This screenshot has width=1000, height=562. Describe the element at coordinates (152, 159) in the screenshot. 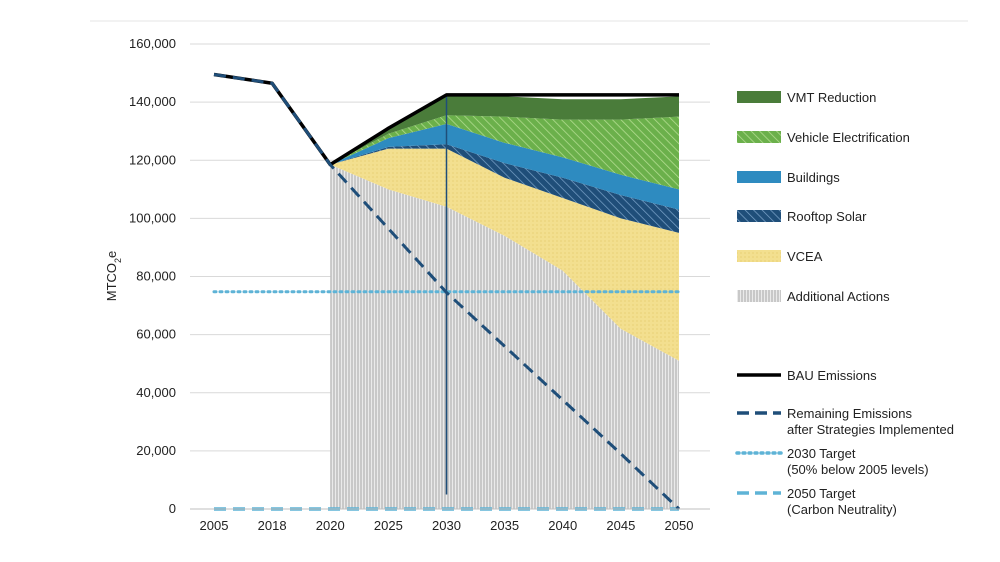

I see `y-tick-label: 120,000` at that location.